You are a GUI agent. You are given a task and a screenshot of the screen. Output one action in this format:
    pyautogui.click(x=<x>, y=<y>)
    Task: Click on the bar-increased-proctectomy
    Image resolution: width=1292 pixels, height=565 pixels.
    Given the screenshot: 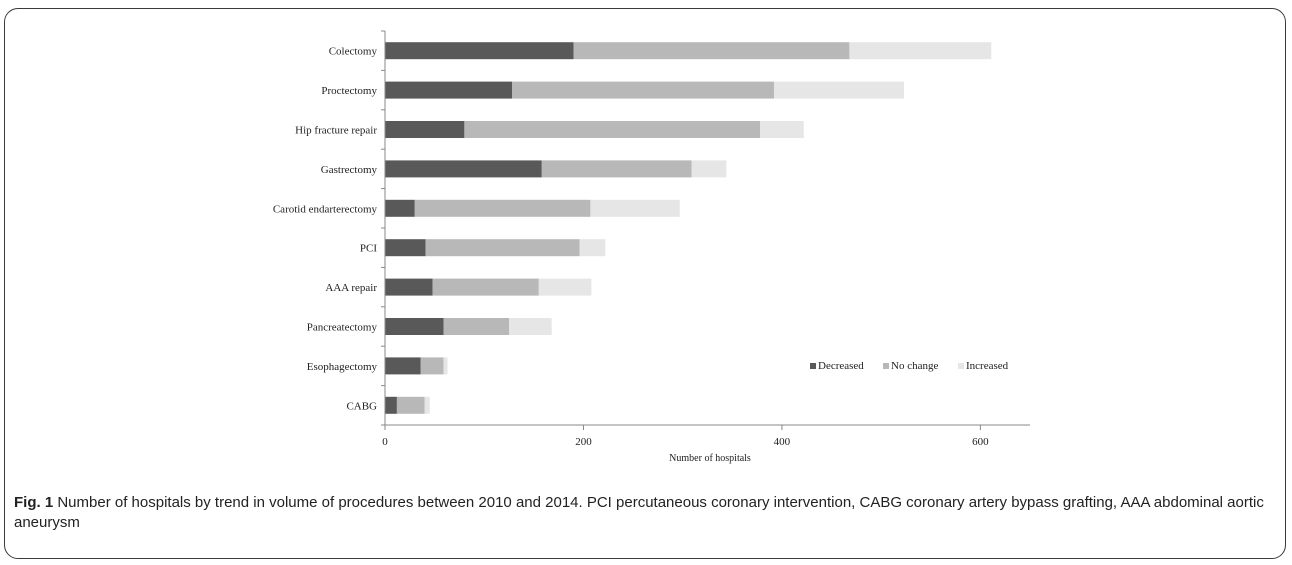 What is the action you would take?
    pyautogui.click(x=838, y=90)
    